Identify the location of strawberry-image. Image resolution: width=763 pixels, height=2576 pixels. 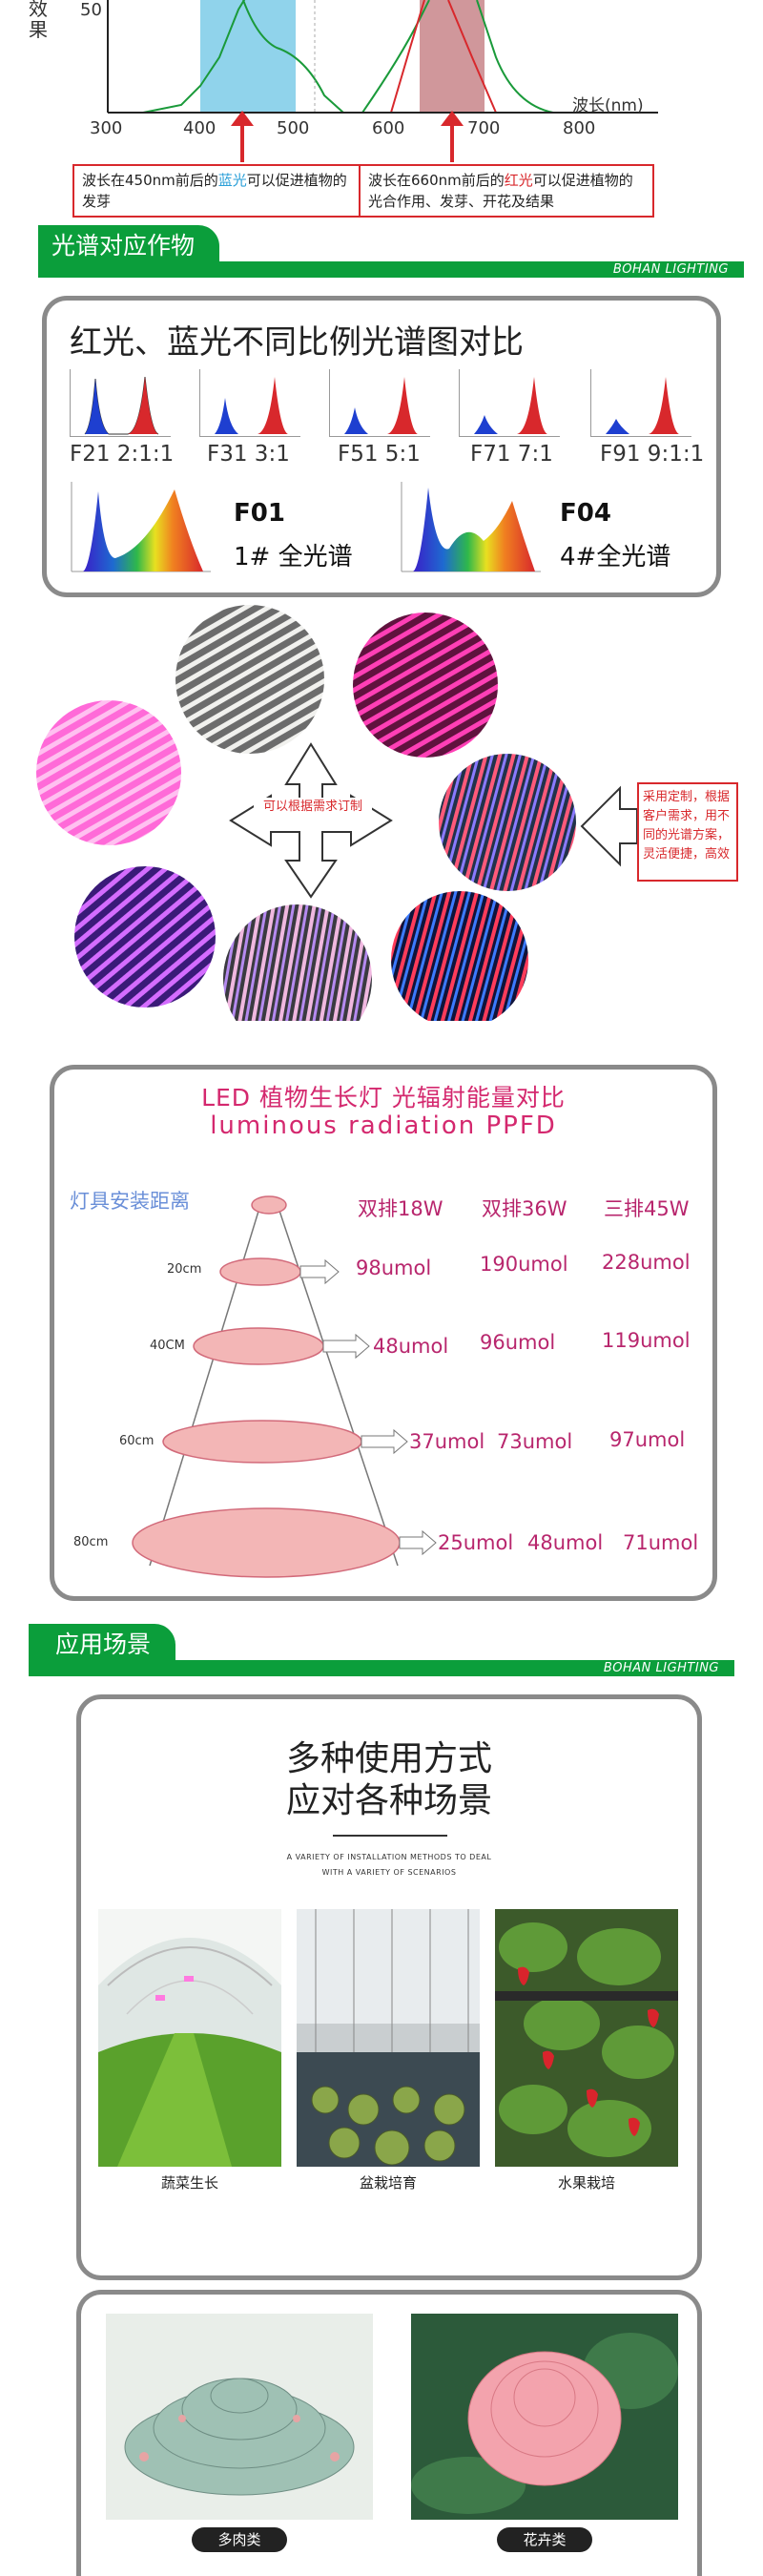
(586, 2038).